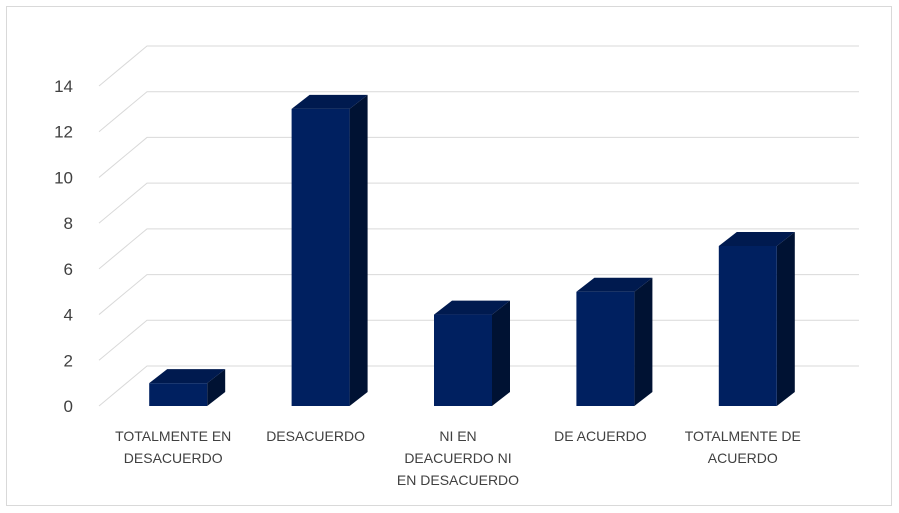 The height and width of the screenshot is (513, 899). Describe the element at coordinates (63, 86) in the screenshot. I see `y-tick-label: 14` at that location.